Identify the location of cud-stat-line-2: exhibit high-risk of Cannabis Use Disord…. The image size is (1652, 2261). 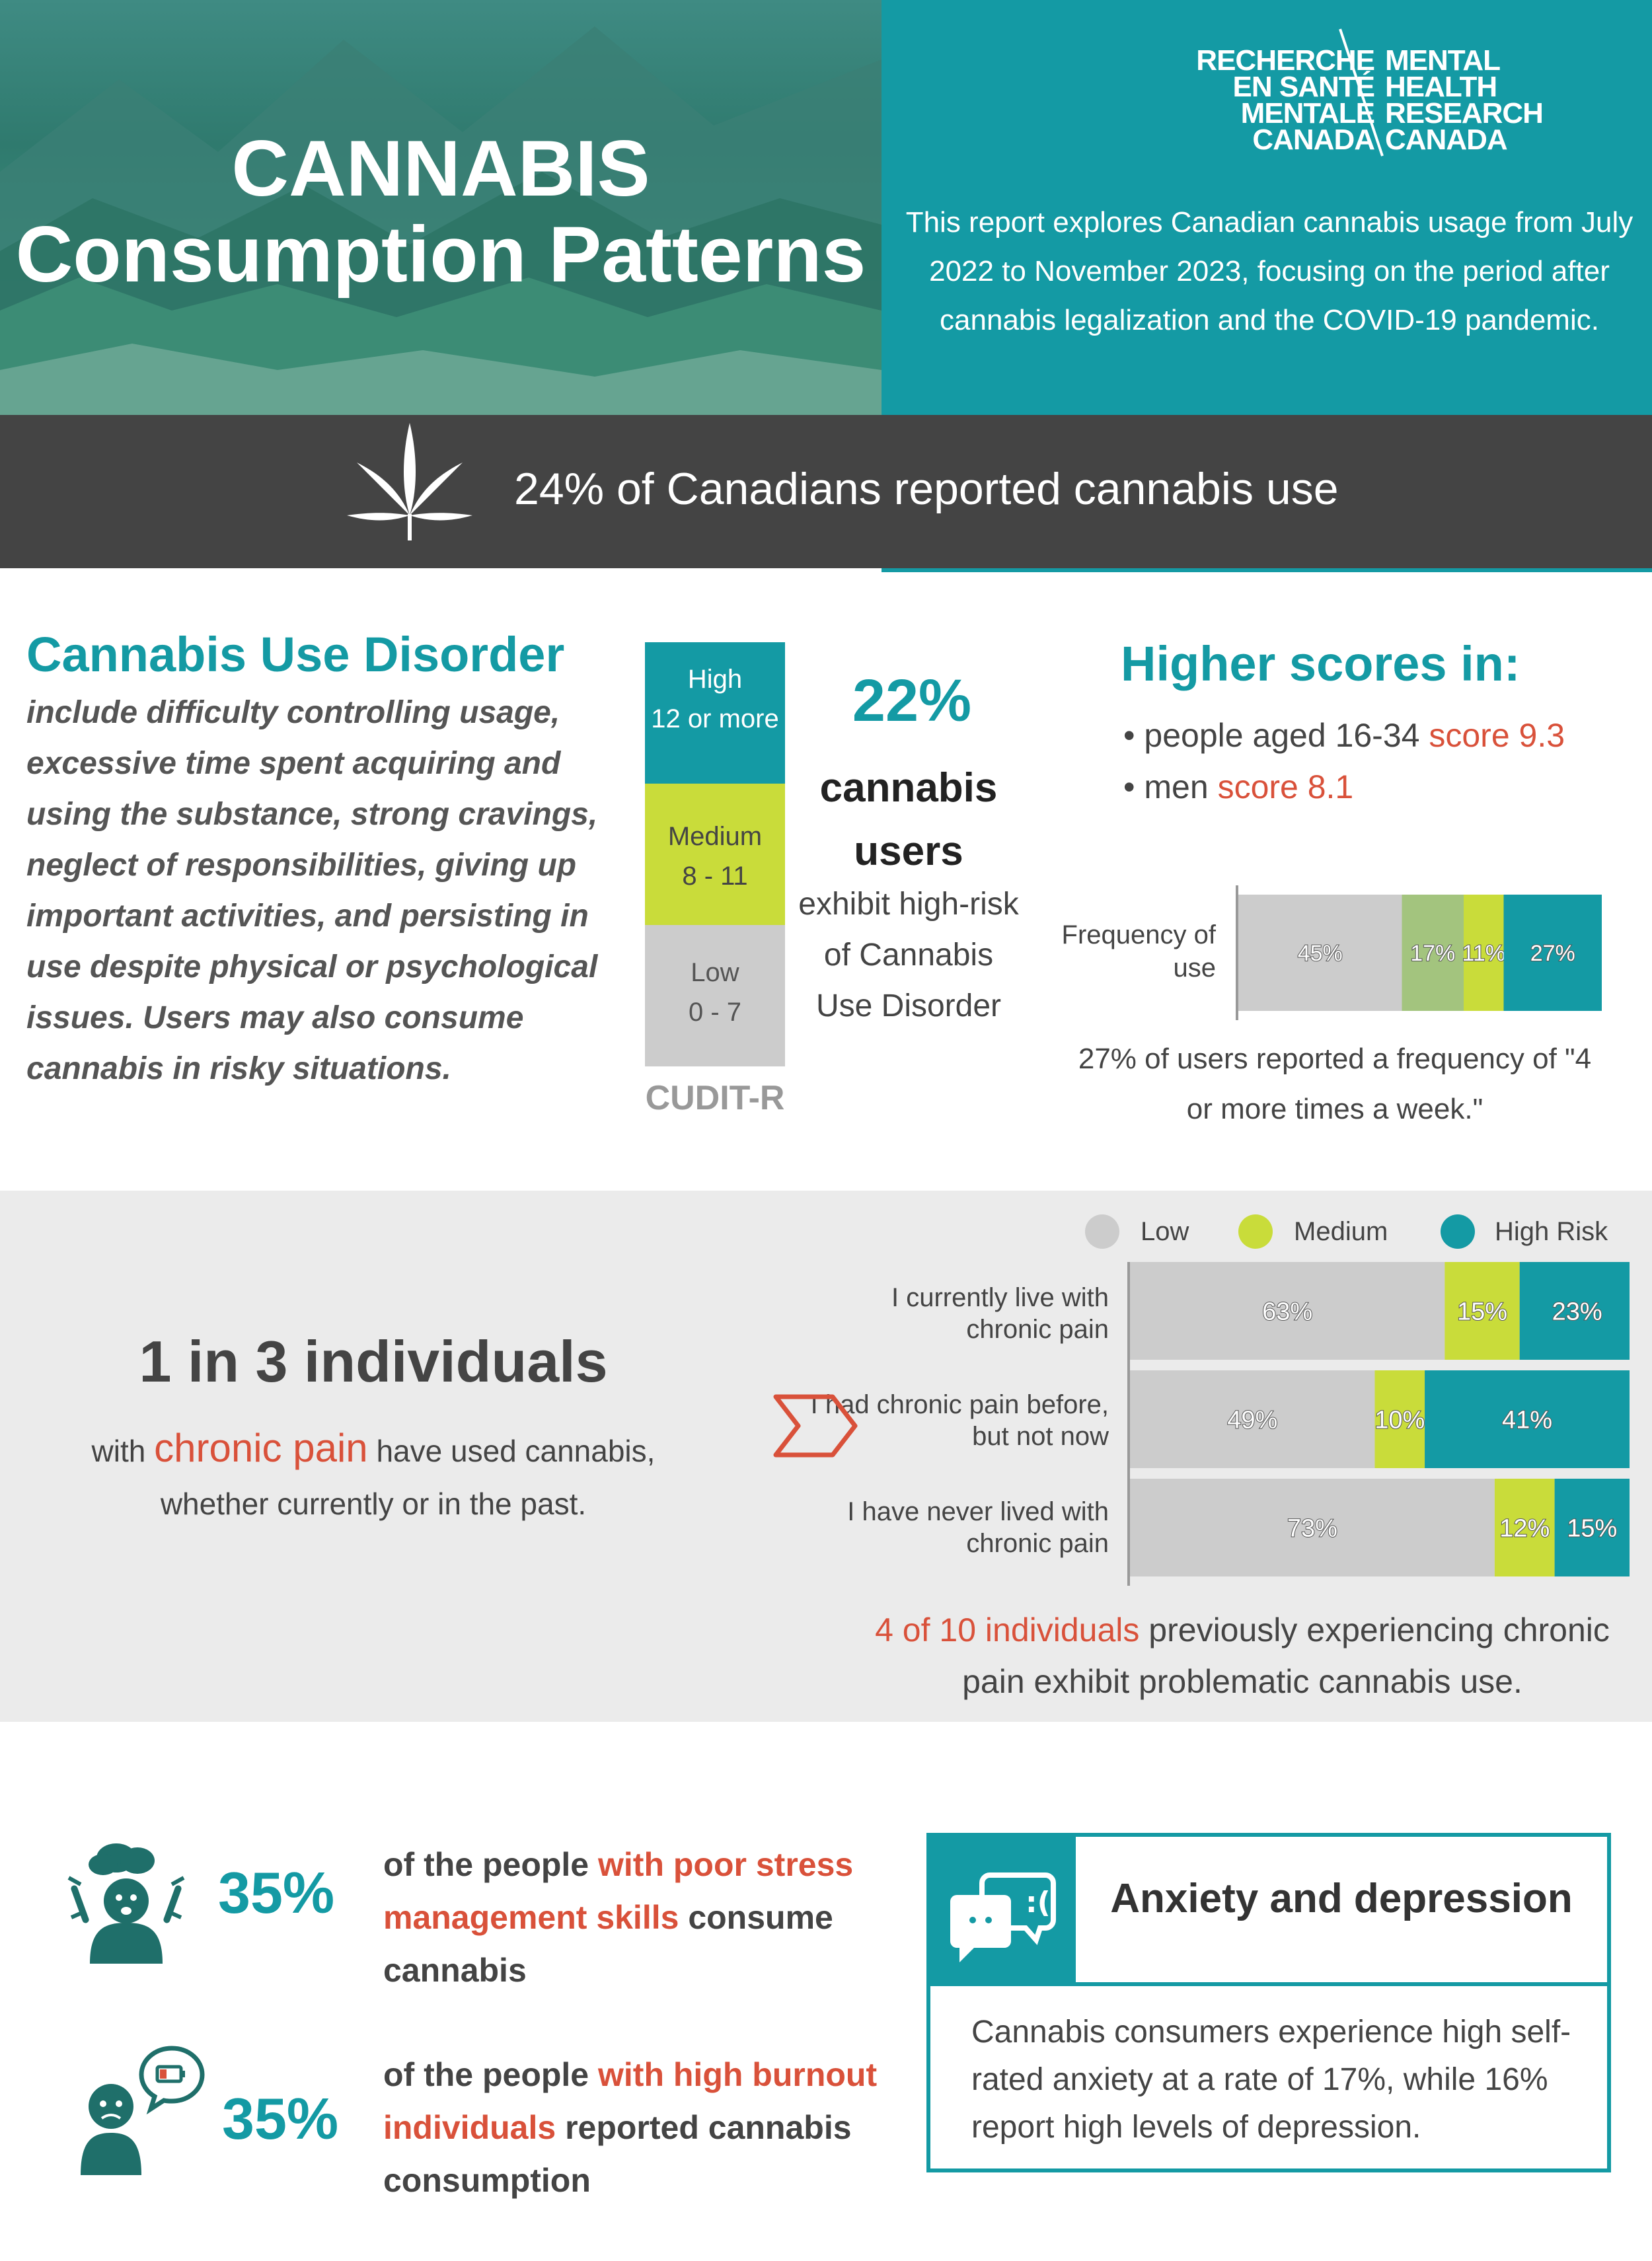
(908, 955).